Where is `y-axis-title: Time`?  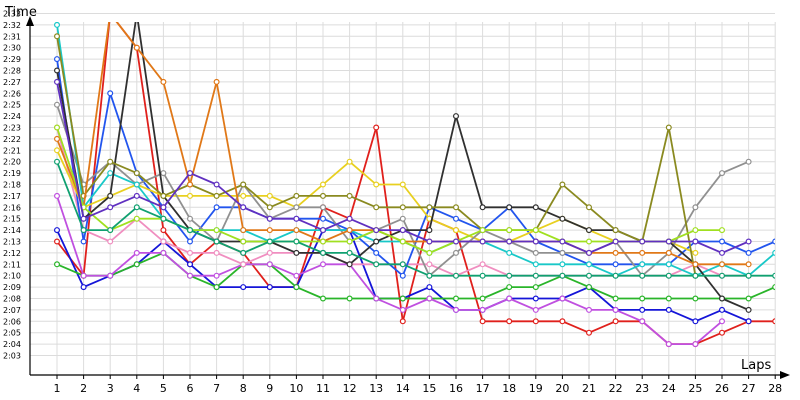
y-axis-title: Time is located at coordinates (20, 12).